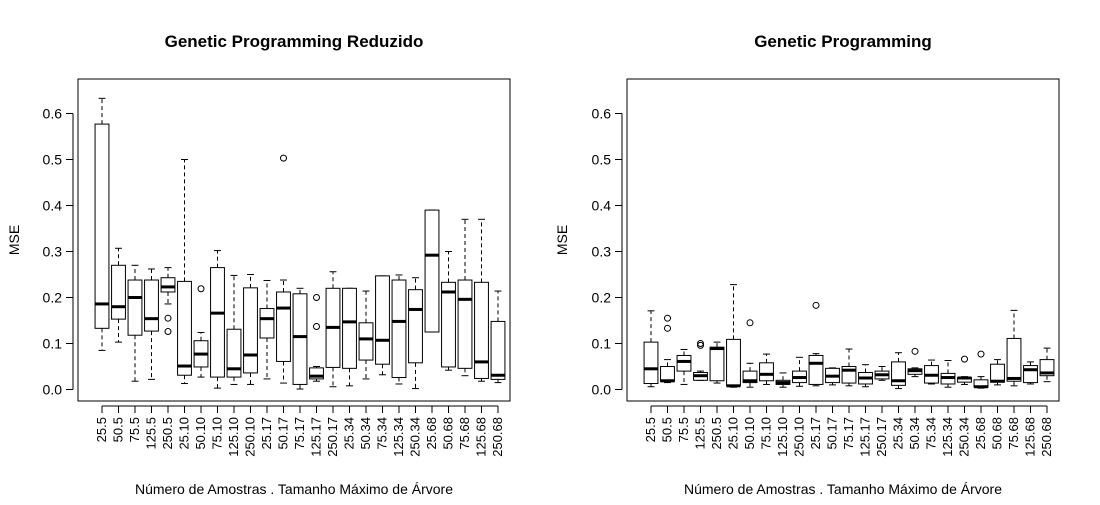 This screenshot has width=1100, height=505. What do you see at coordinates (947, 437) in the screenshot?
I see `x-tick-label: 125.34` at bounding box center [947, 437].